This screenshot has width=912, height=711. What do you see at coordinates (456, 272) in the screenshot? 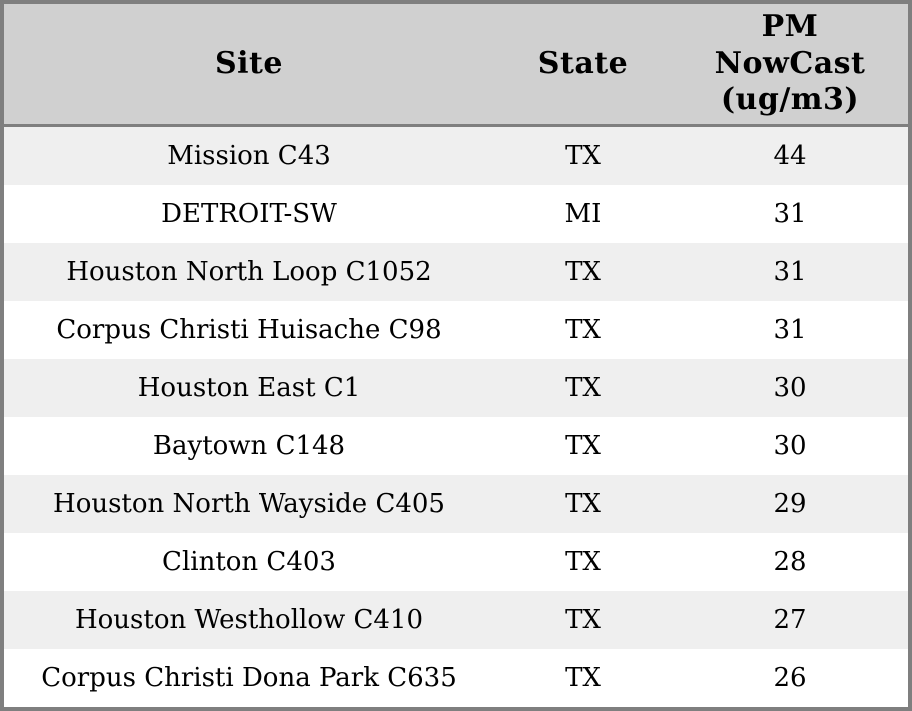
I see `table-row: Houston North Loop C1052 TX 31` at bounding box center [456, 272].